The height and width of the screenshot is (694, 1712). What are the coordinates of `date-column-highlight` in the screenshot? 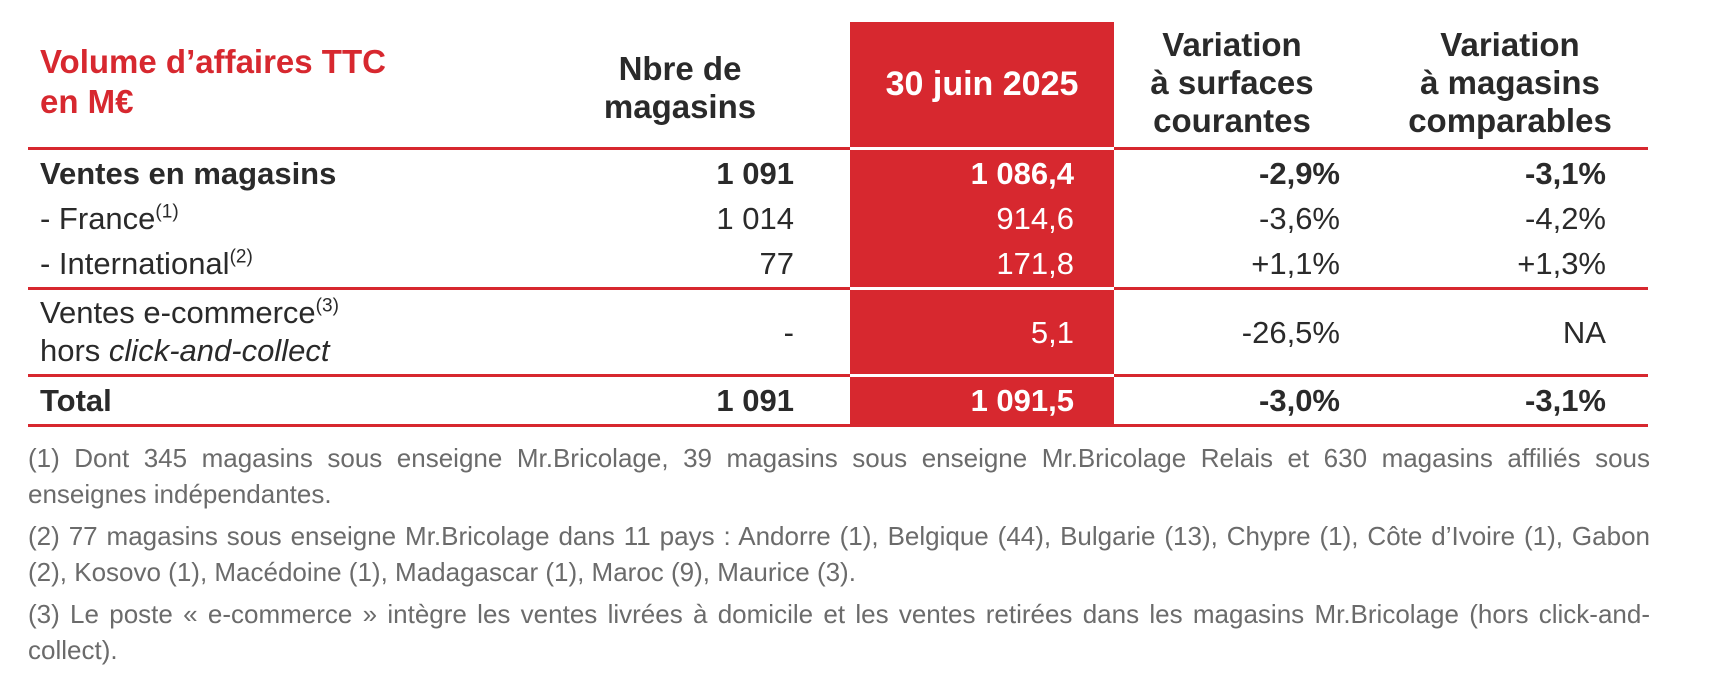 It's located at (982, 224).